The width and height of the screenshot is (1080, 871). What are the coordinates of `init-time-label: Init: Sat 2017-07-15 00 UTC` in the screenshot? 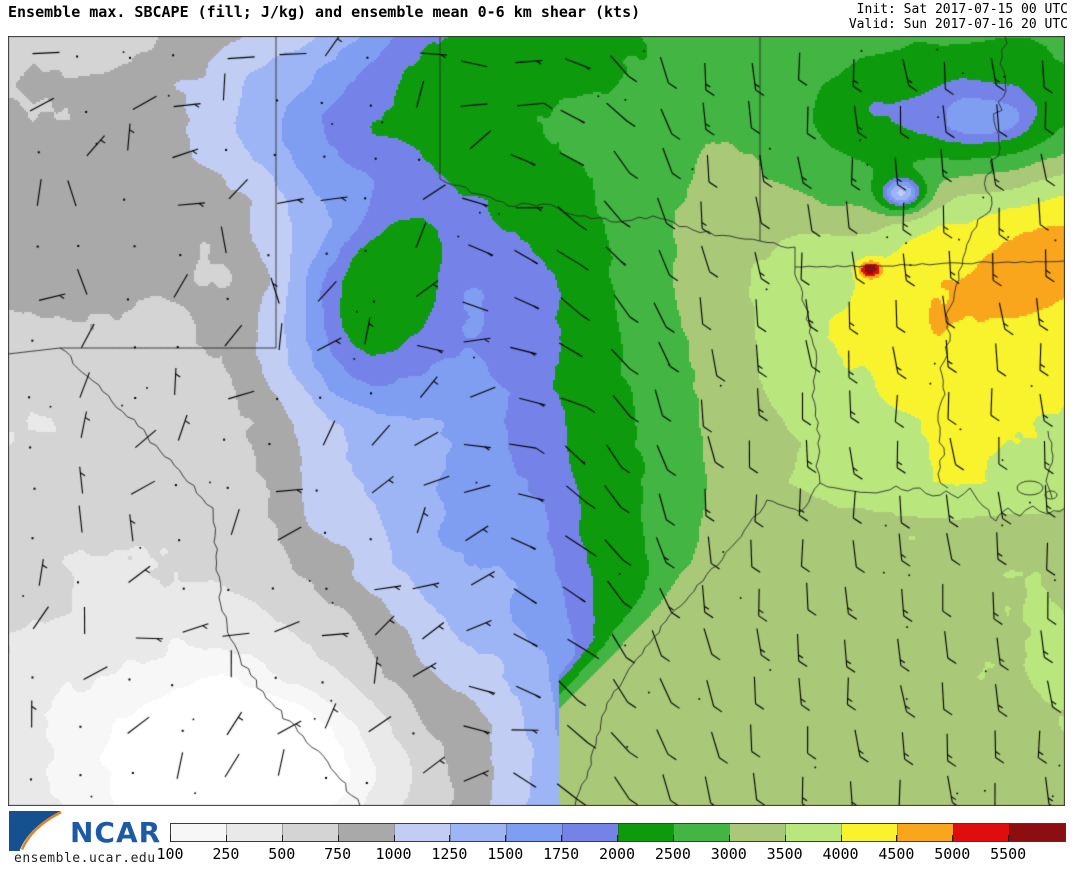 It's located at (962, 9).